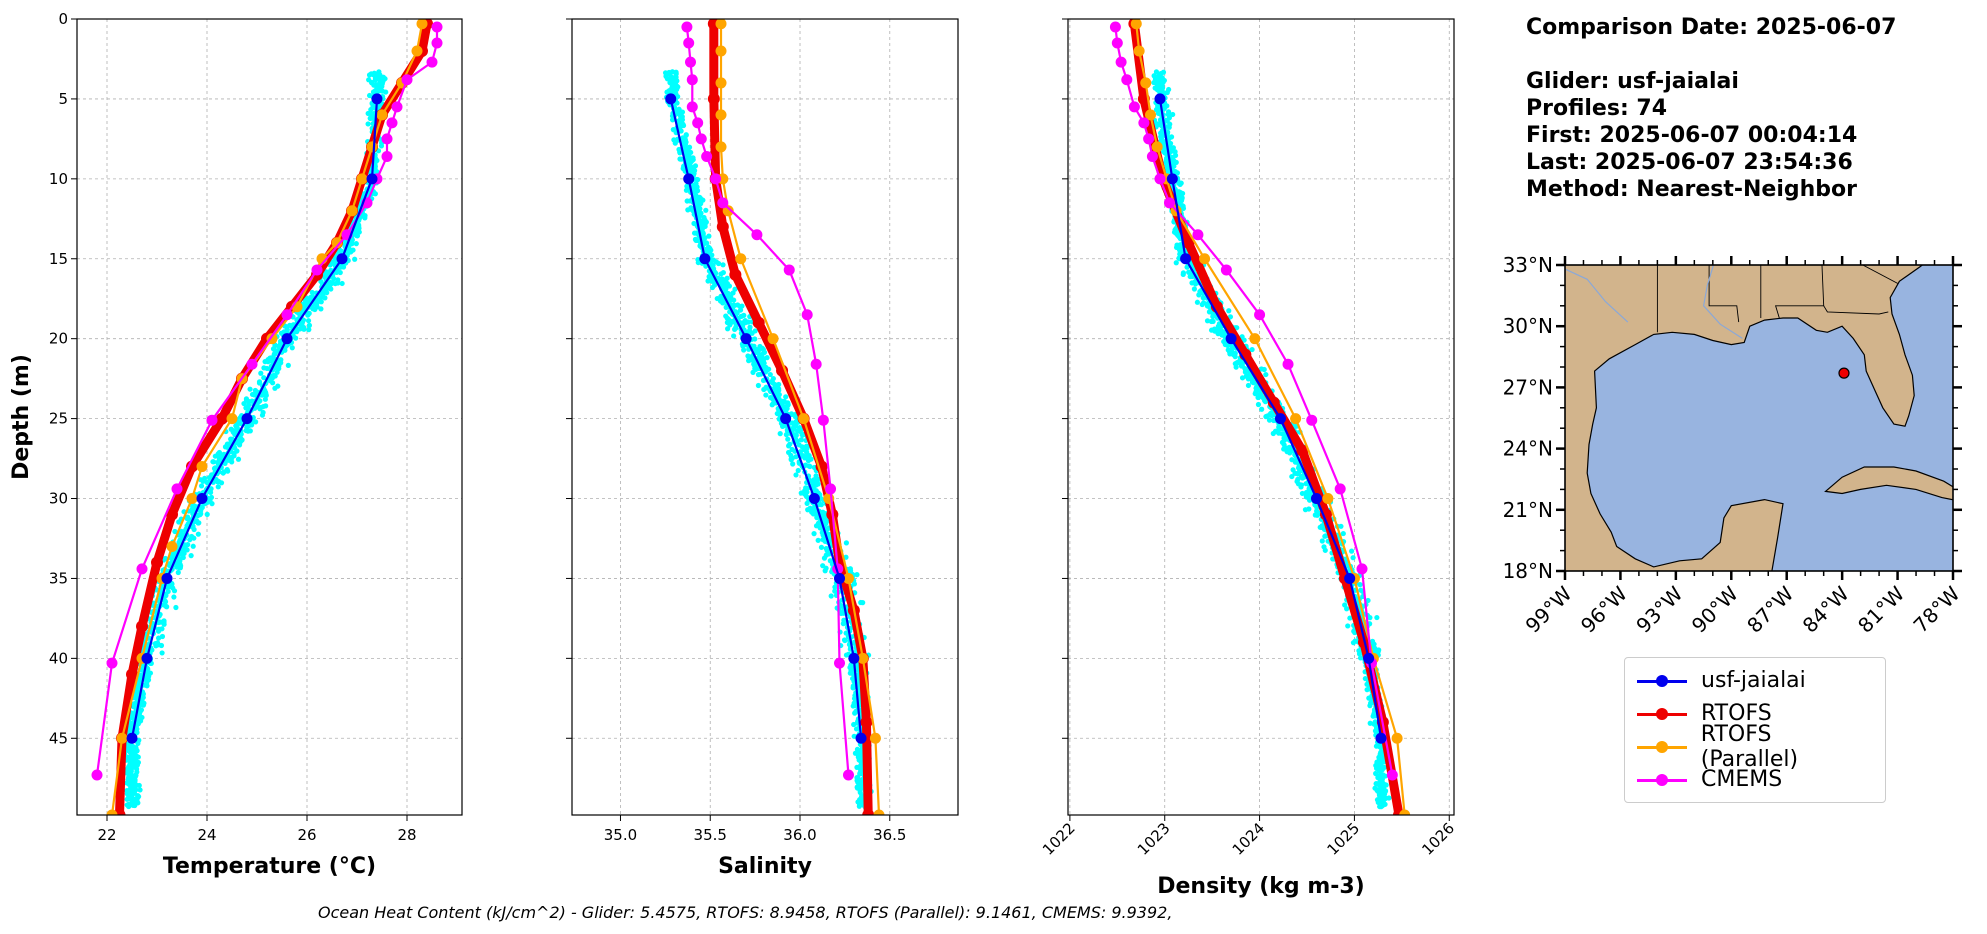 The width and height of the screenshot is (1987, 934). What do you see at coordinates (1755, 713) in the screenshot?
I see `legend-item-rtofs: RTOFS` at bounding box center [1755, 713].